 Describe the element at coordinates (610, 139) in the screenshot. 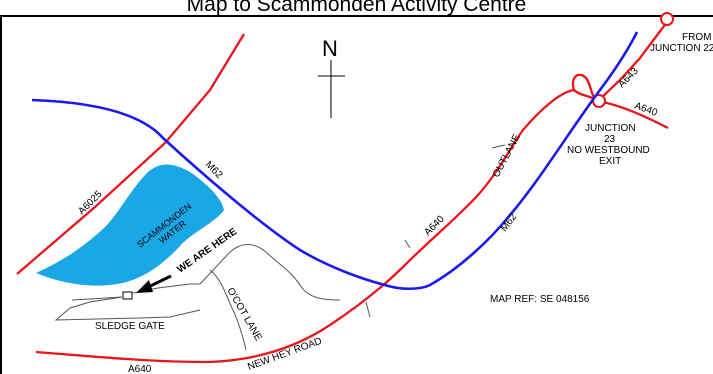

I see `label-j23-line2: 23` at that location.